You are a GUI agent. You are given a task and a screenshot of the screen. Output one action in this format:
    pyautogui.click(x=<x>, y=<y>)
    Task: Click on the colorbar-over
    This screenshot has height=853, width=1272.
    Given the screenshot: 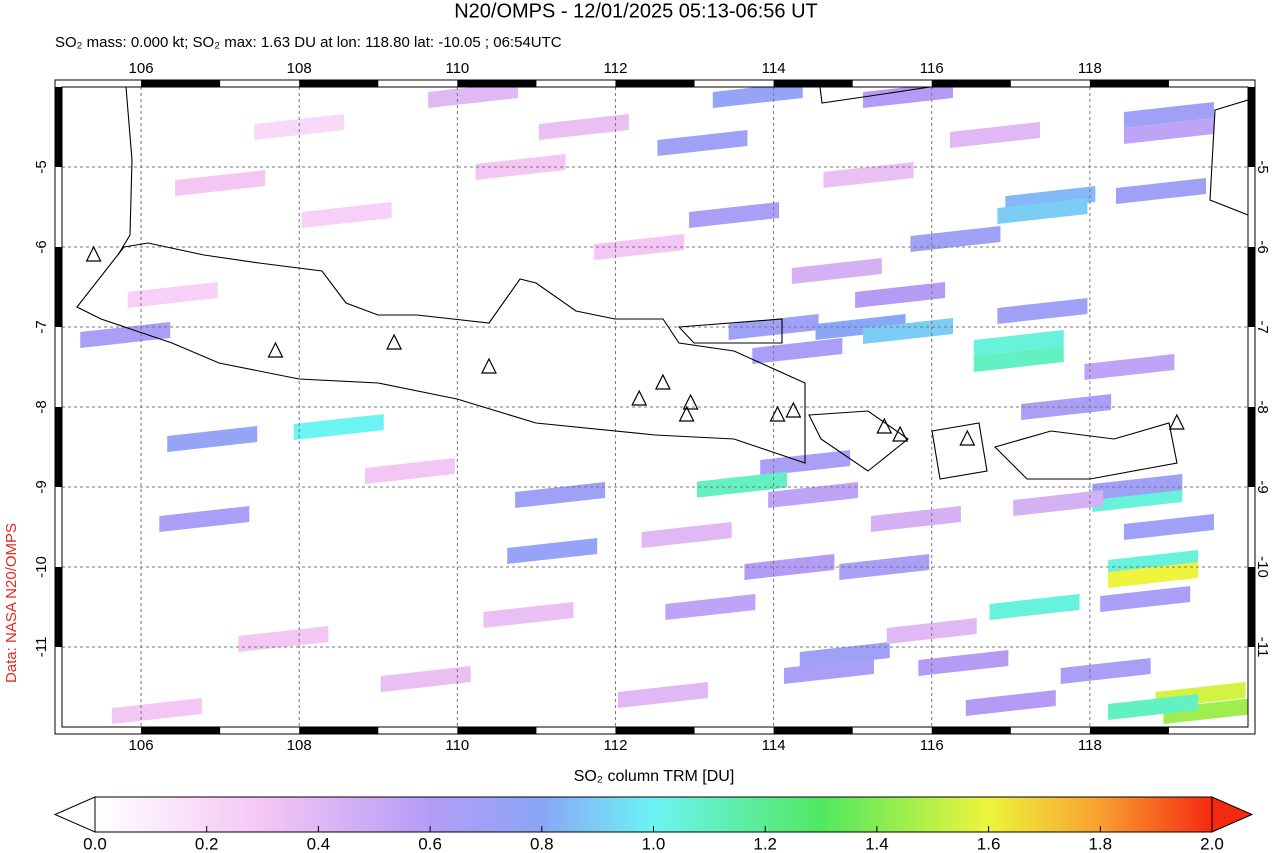 What is the action you would take?
    pyautogui.click(x=1232, y=814)
    